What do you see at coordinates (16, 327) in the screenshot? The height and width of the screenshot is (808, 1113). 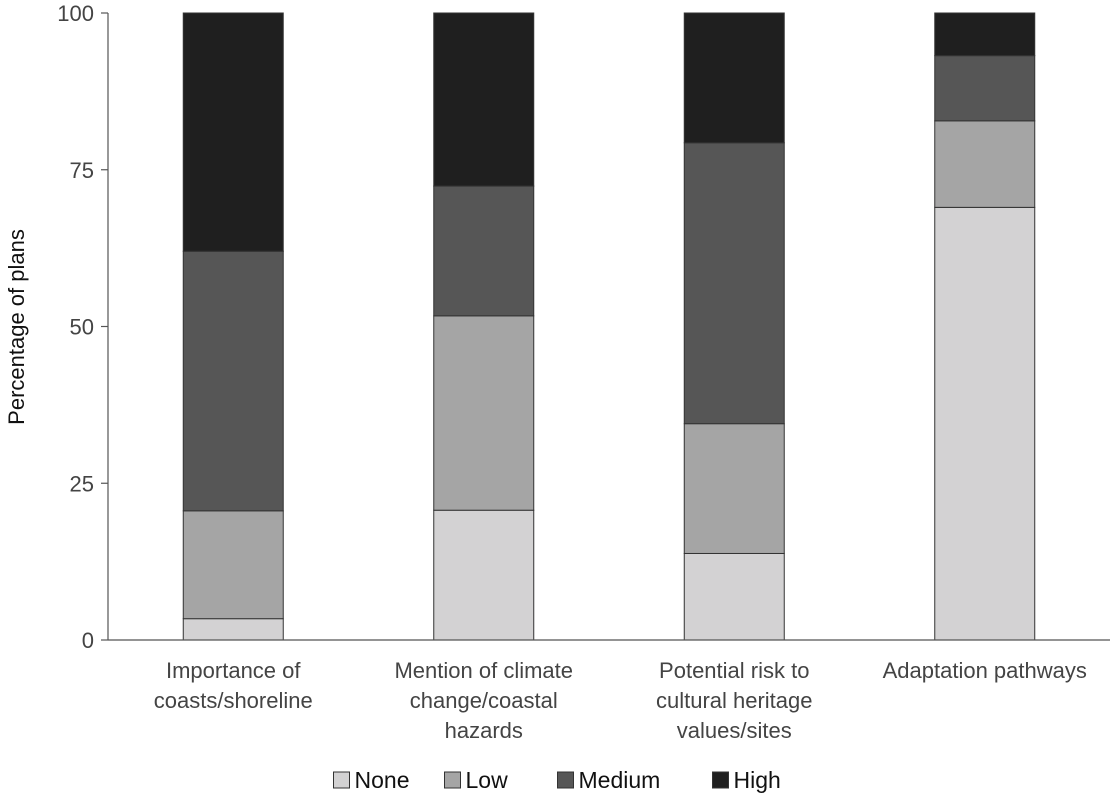 I see `y-axis-title: Percentage of plans` at bounding box center [16, 327].